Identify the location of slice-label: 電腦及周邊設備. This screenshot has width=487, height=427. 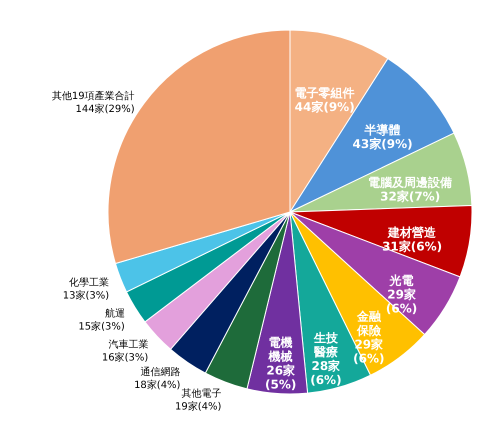
(410, 182).